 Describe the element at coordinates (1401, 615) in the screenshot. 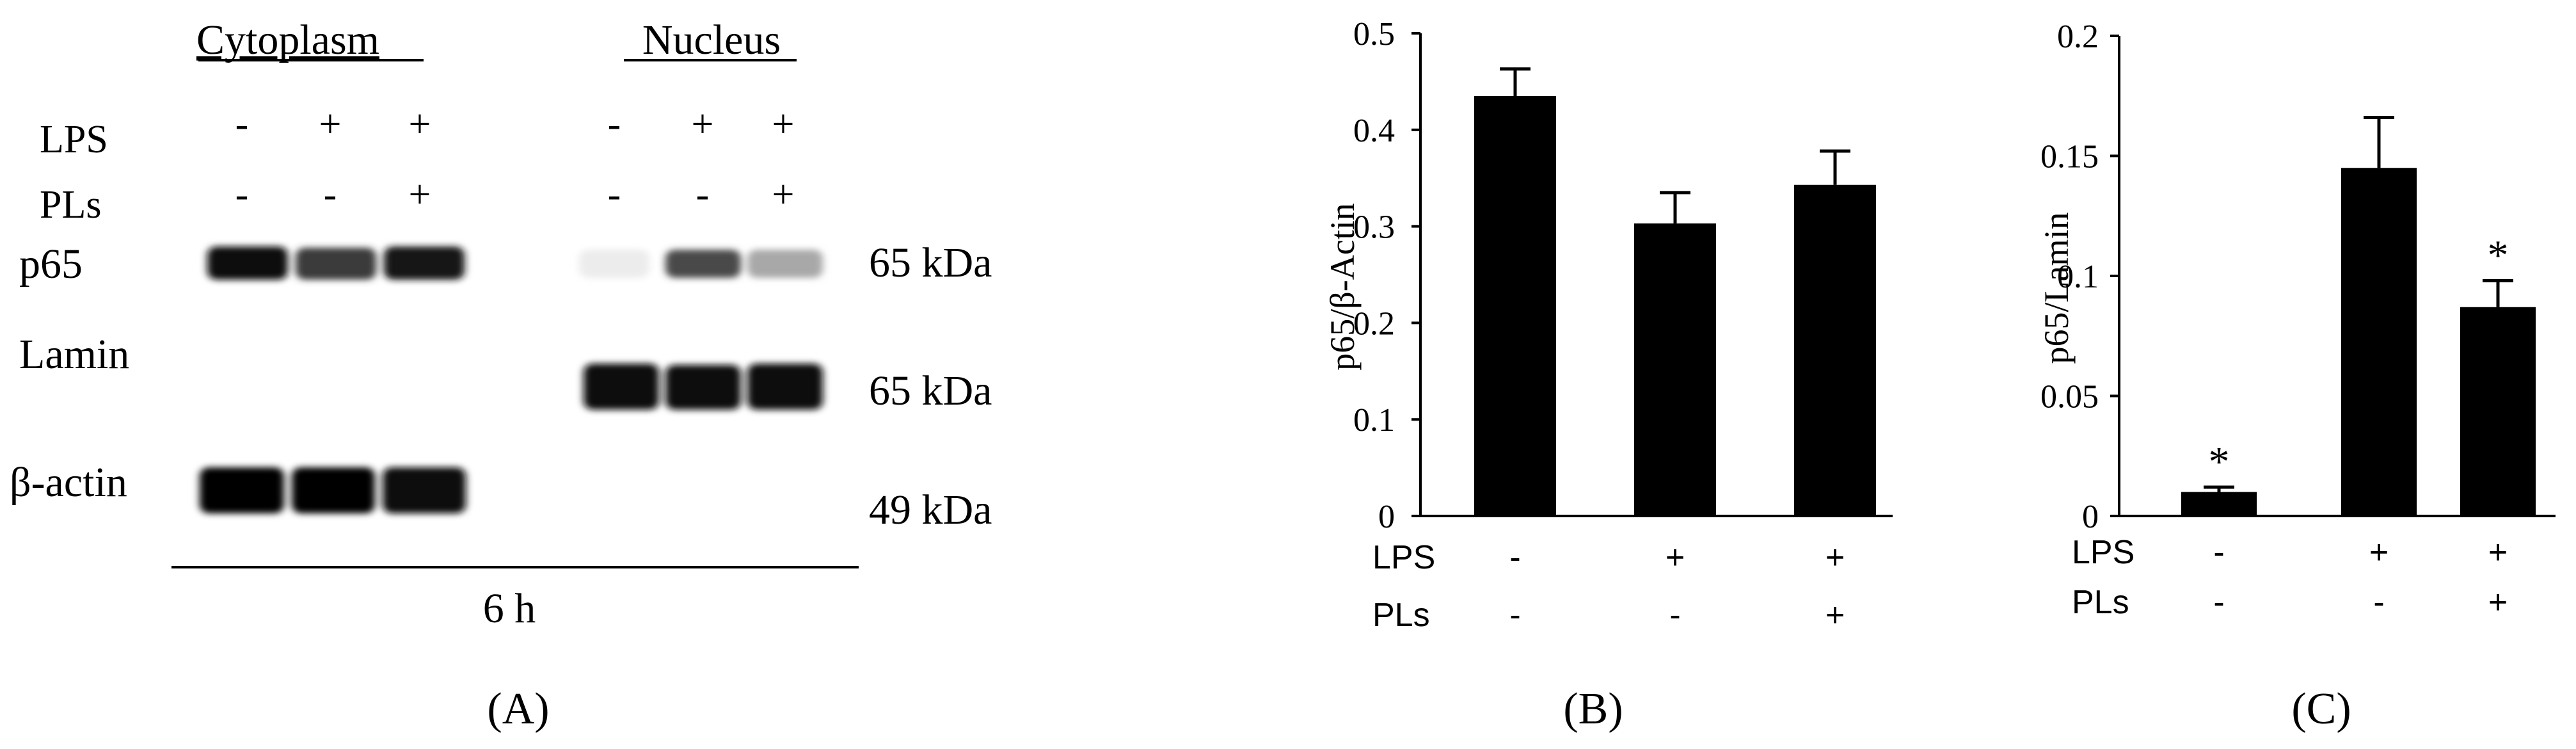

I see `row-label-pls-b: PLs` at that location.